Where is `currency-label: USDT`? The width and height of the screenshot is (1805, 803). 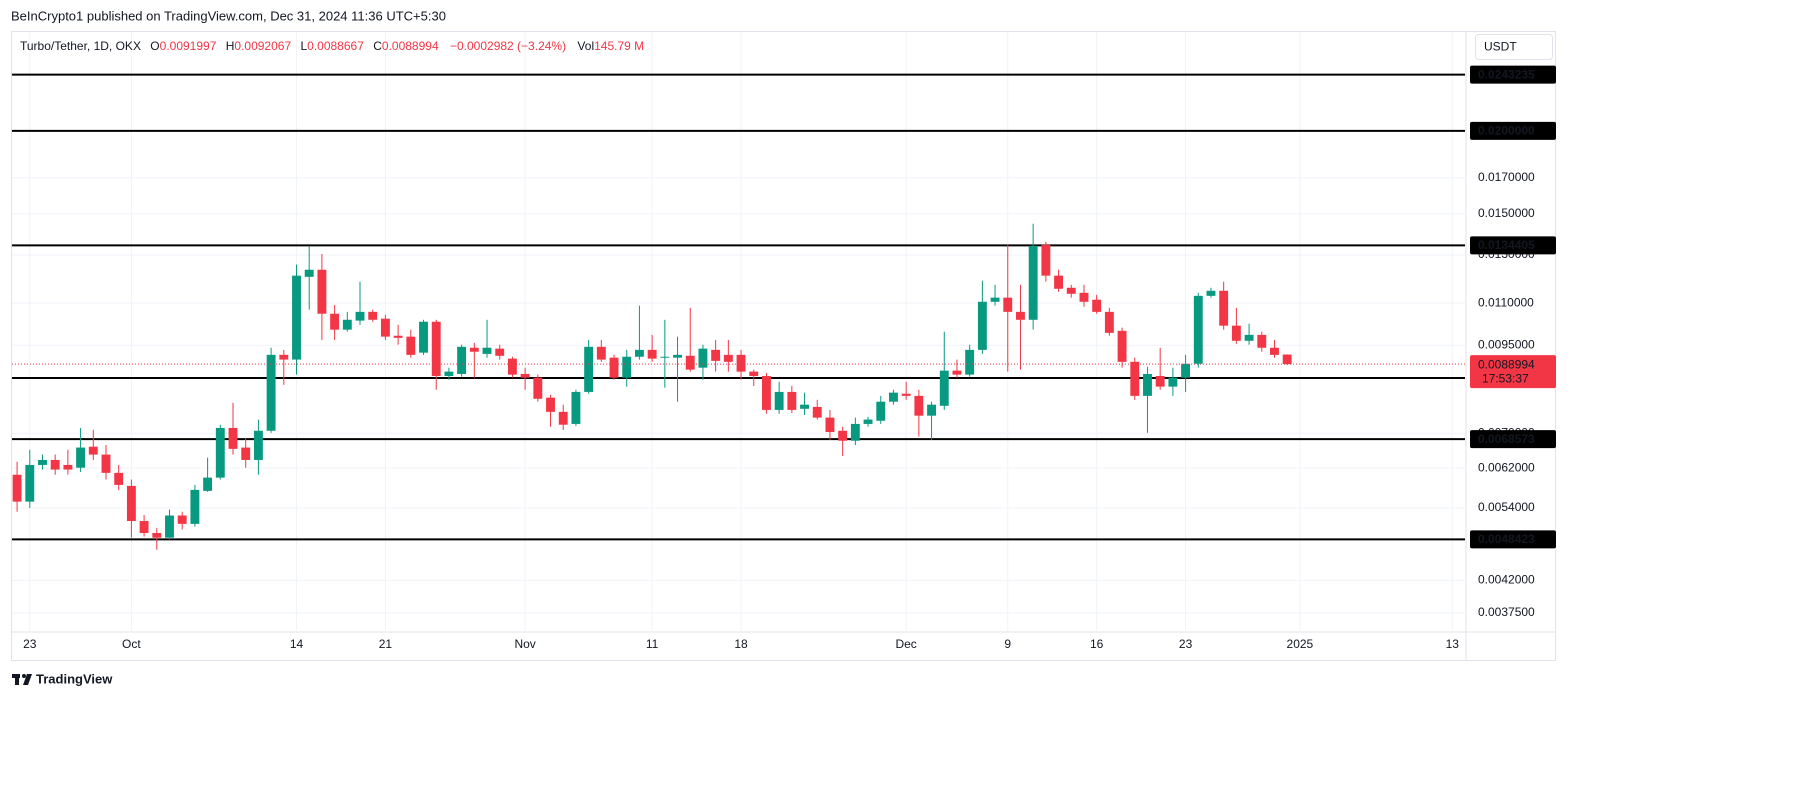
currency-label: USDT is located at coordinates (1500, 47).